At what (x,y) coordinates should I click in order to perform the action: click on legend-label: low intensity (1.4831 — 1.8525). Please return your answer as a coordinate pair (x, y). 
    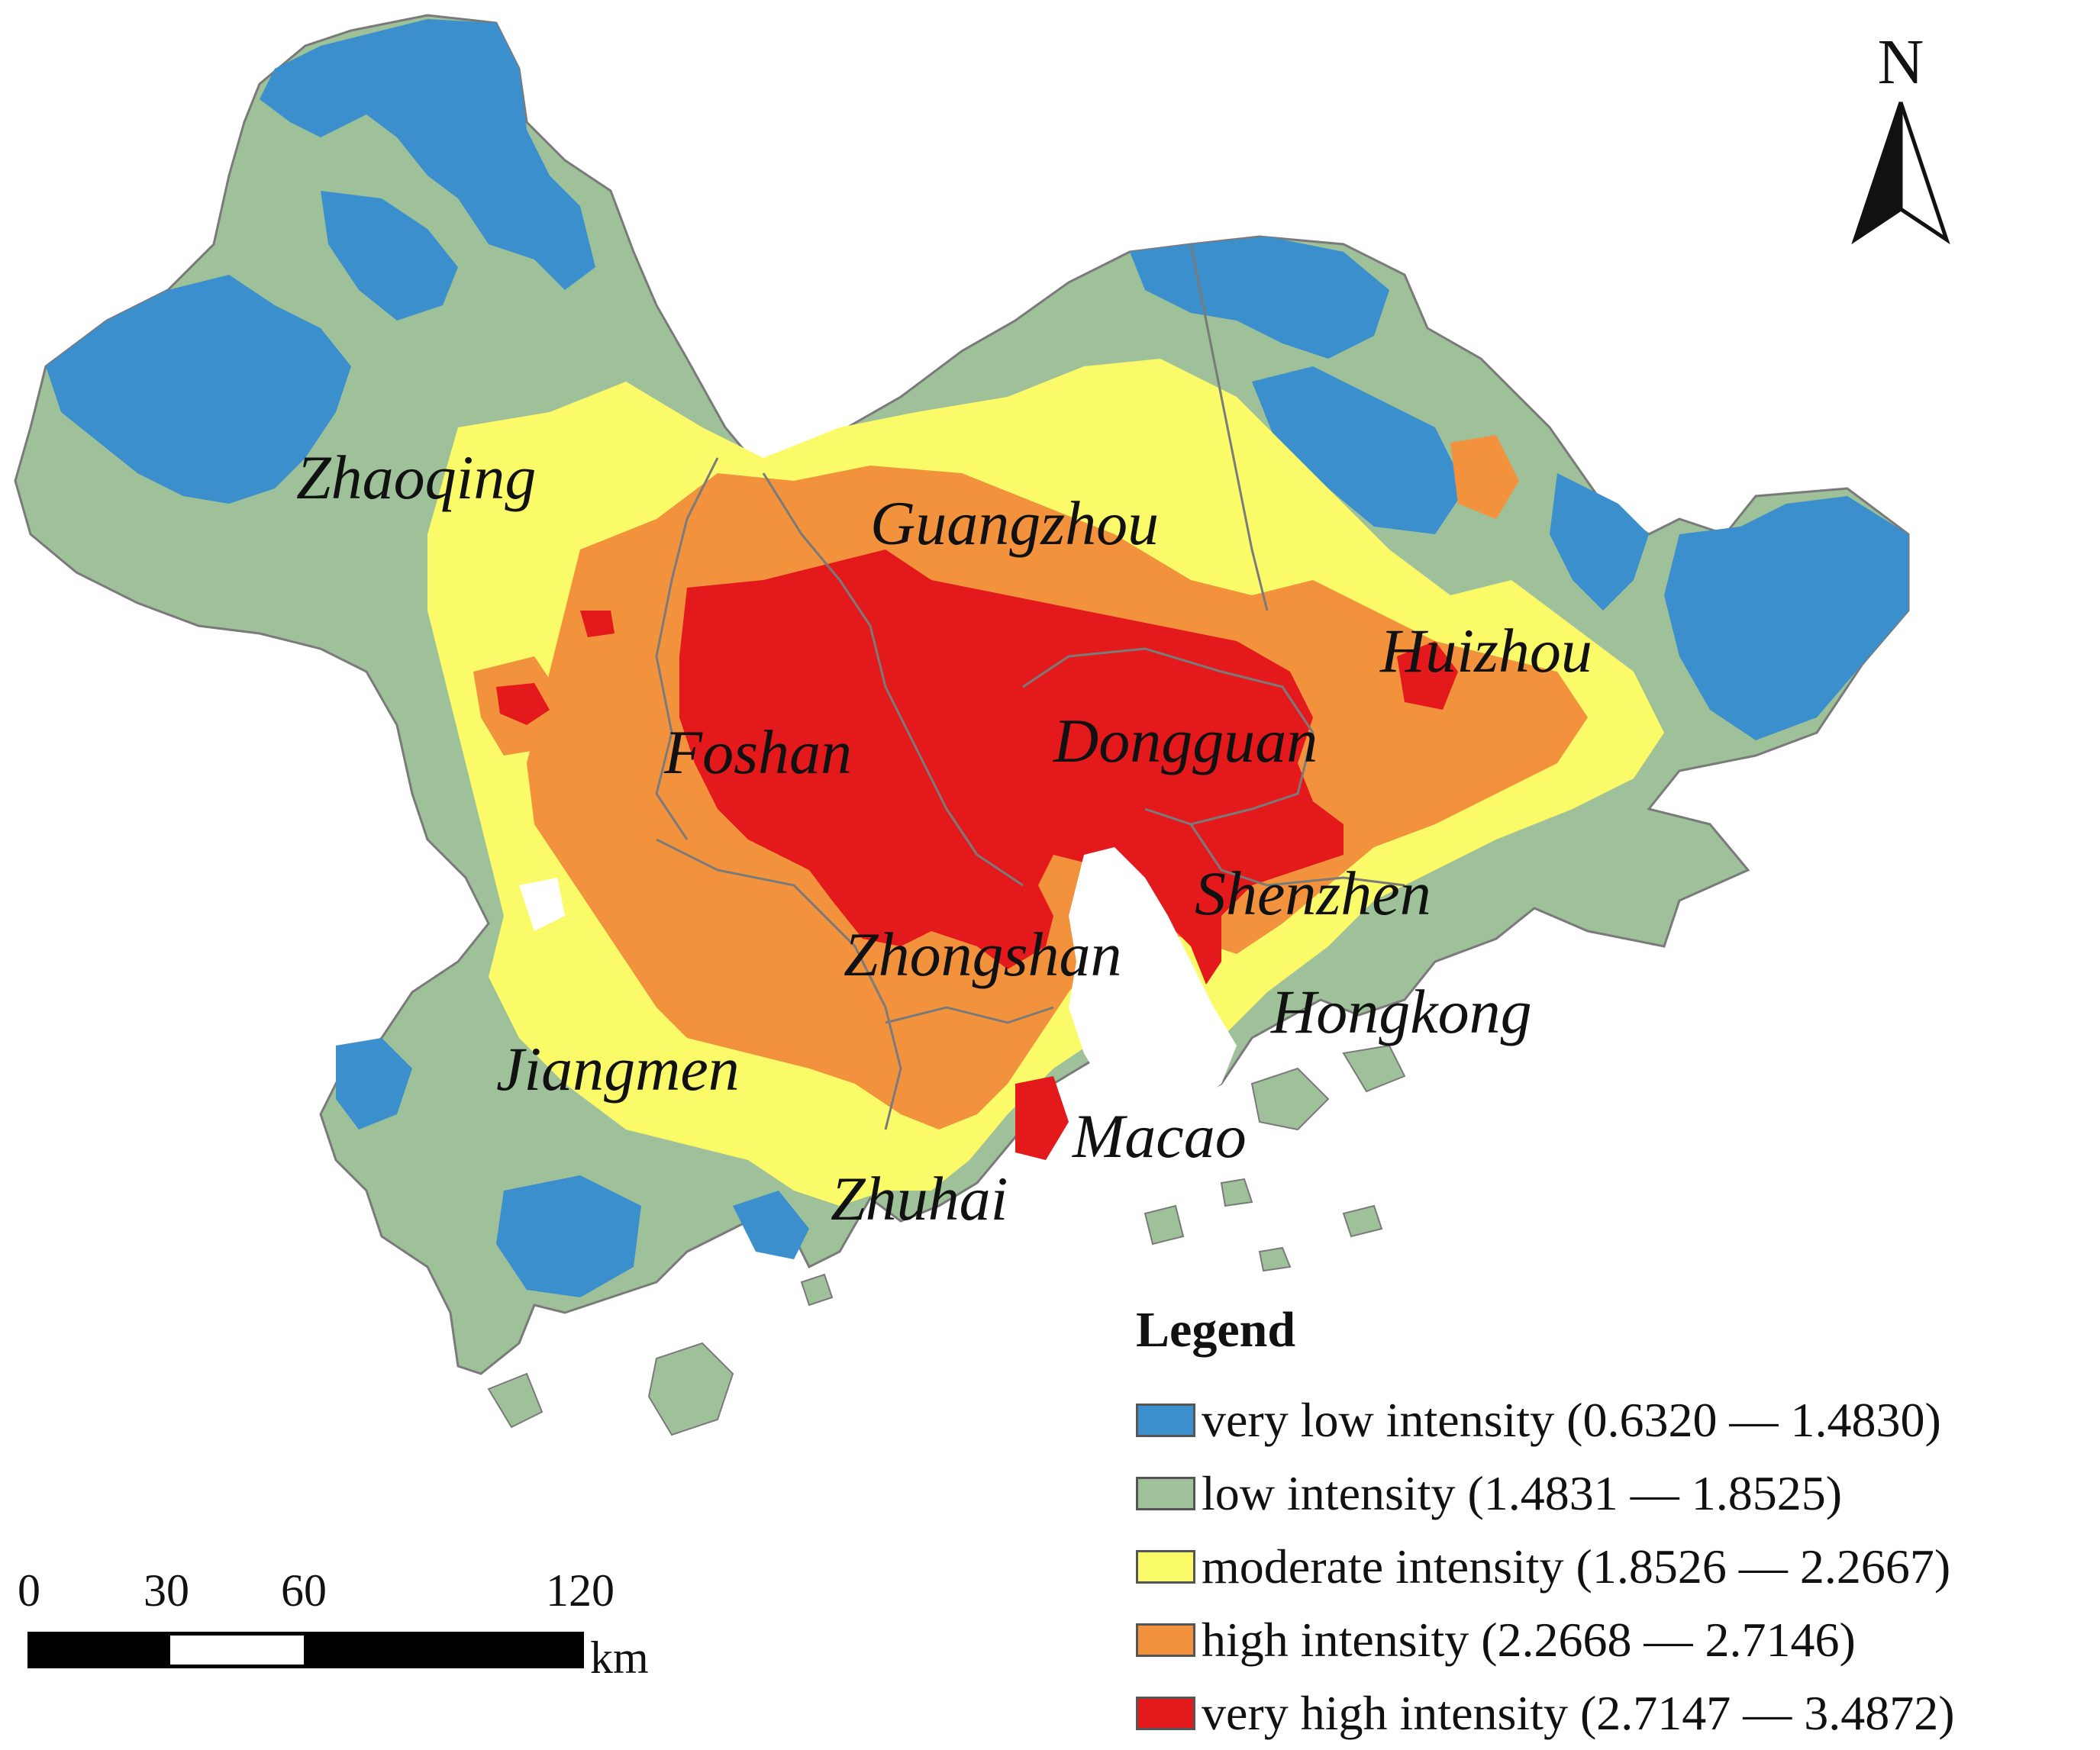
    Looking at the image, I should click on (1523, 1493).